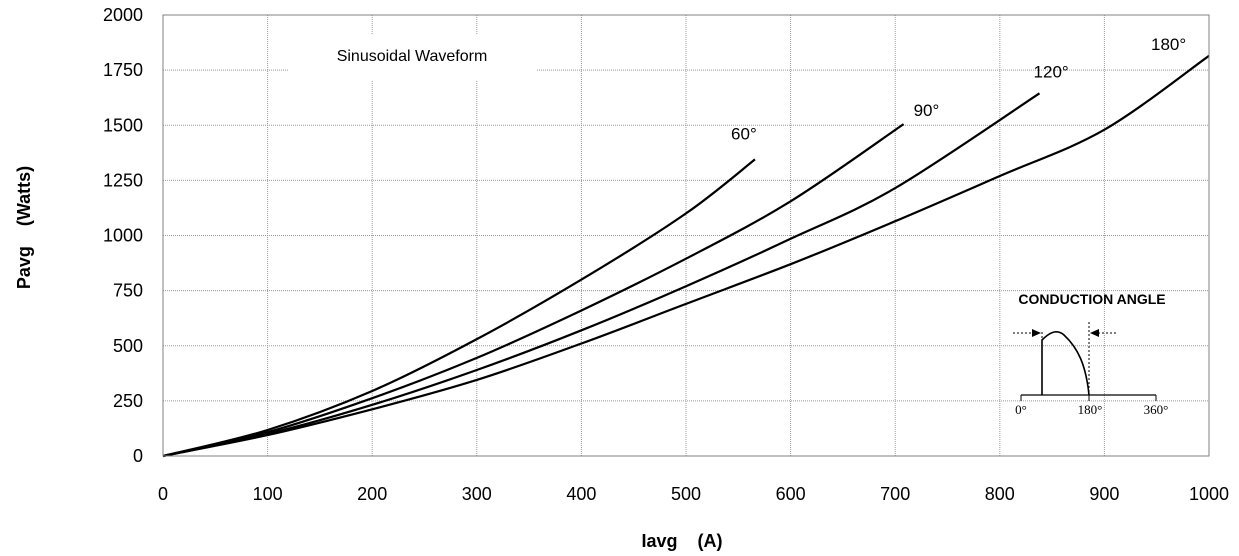  I want to click on x-tick-label-700: 700, so click(895, 494).